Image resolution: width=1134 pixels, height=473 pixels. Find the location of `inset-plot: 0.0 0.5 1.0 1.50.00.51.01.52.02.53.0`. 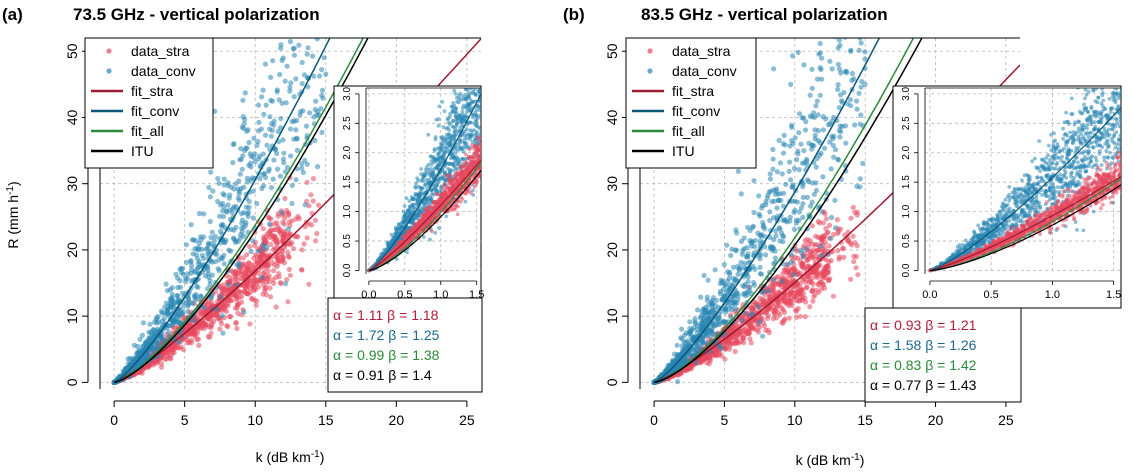

inset-plot: 0.0 0.5 1.0 1.50.00.51.01.52.02.53.0 is located at coordinates (409, 179).